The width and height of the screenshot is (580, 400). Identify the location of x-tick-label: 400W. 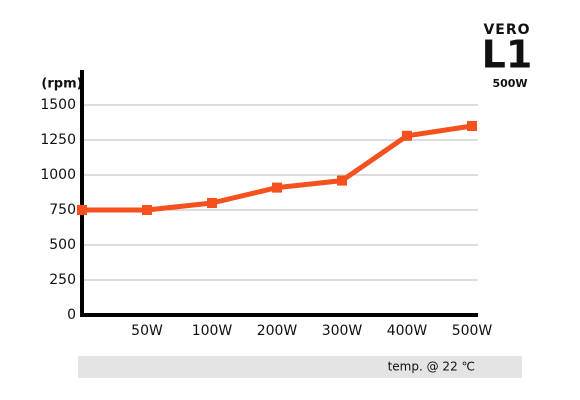
(407, 331).